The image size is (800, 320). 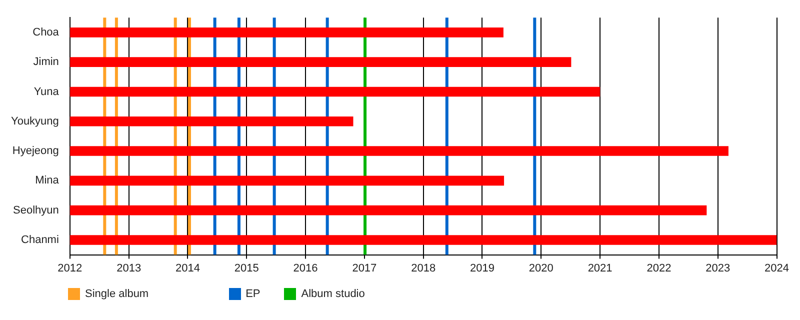 What do you see at coordinates (305, 268) in the screenshot?
I see `x-tick-label: 2016` at bounding box center [305, 268].